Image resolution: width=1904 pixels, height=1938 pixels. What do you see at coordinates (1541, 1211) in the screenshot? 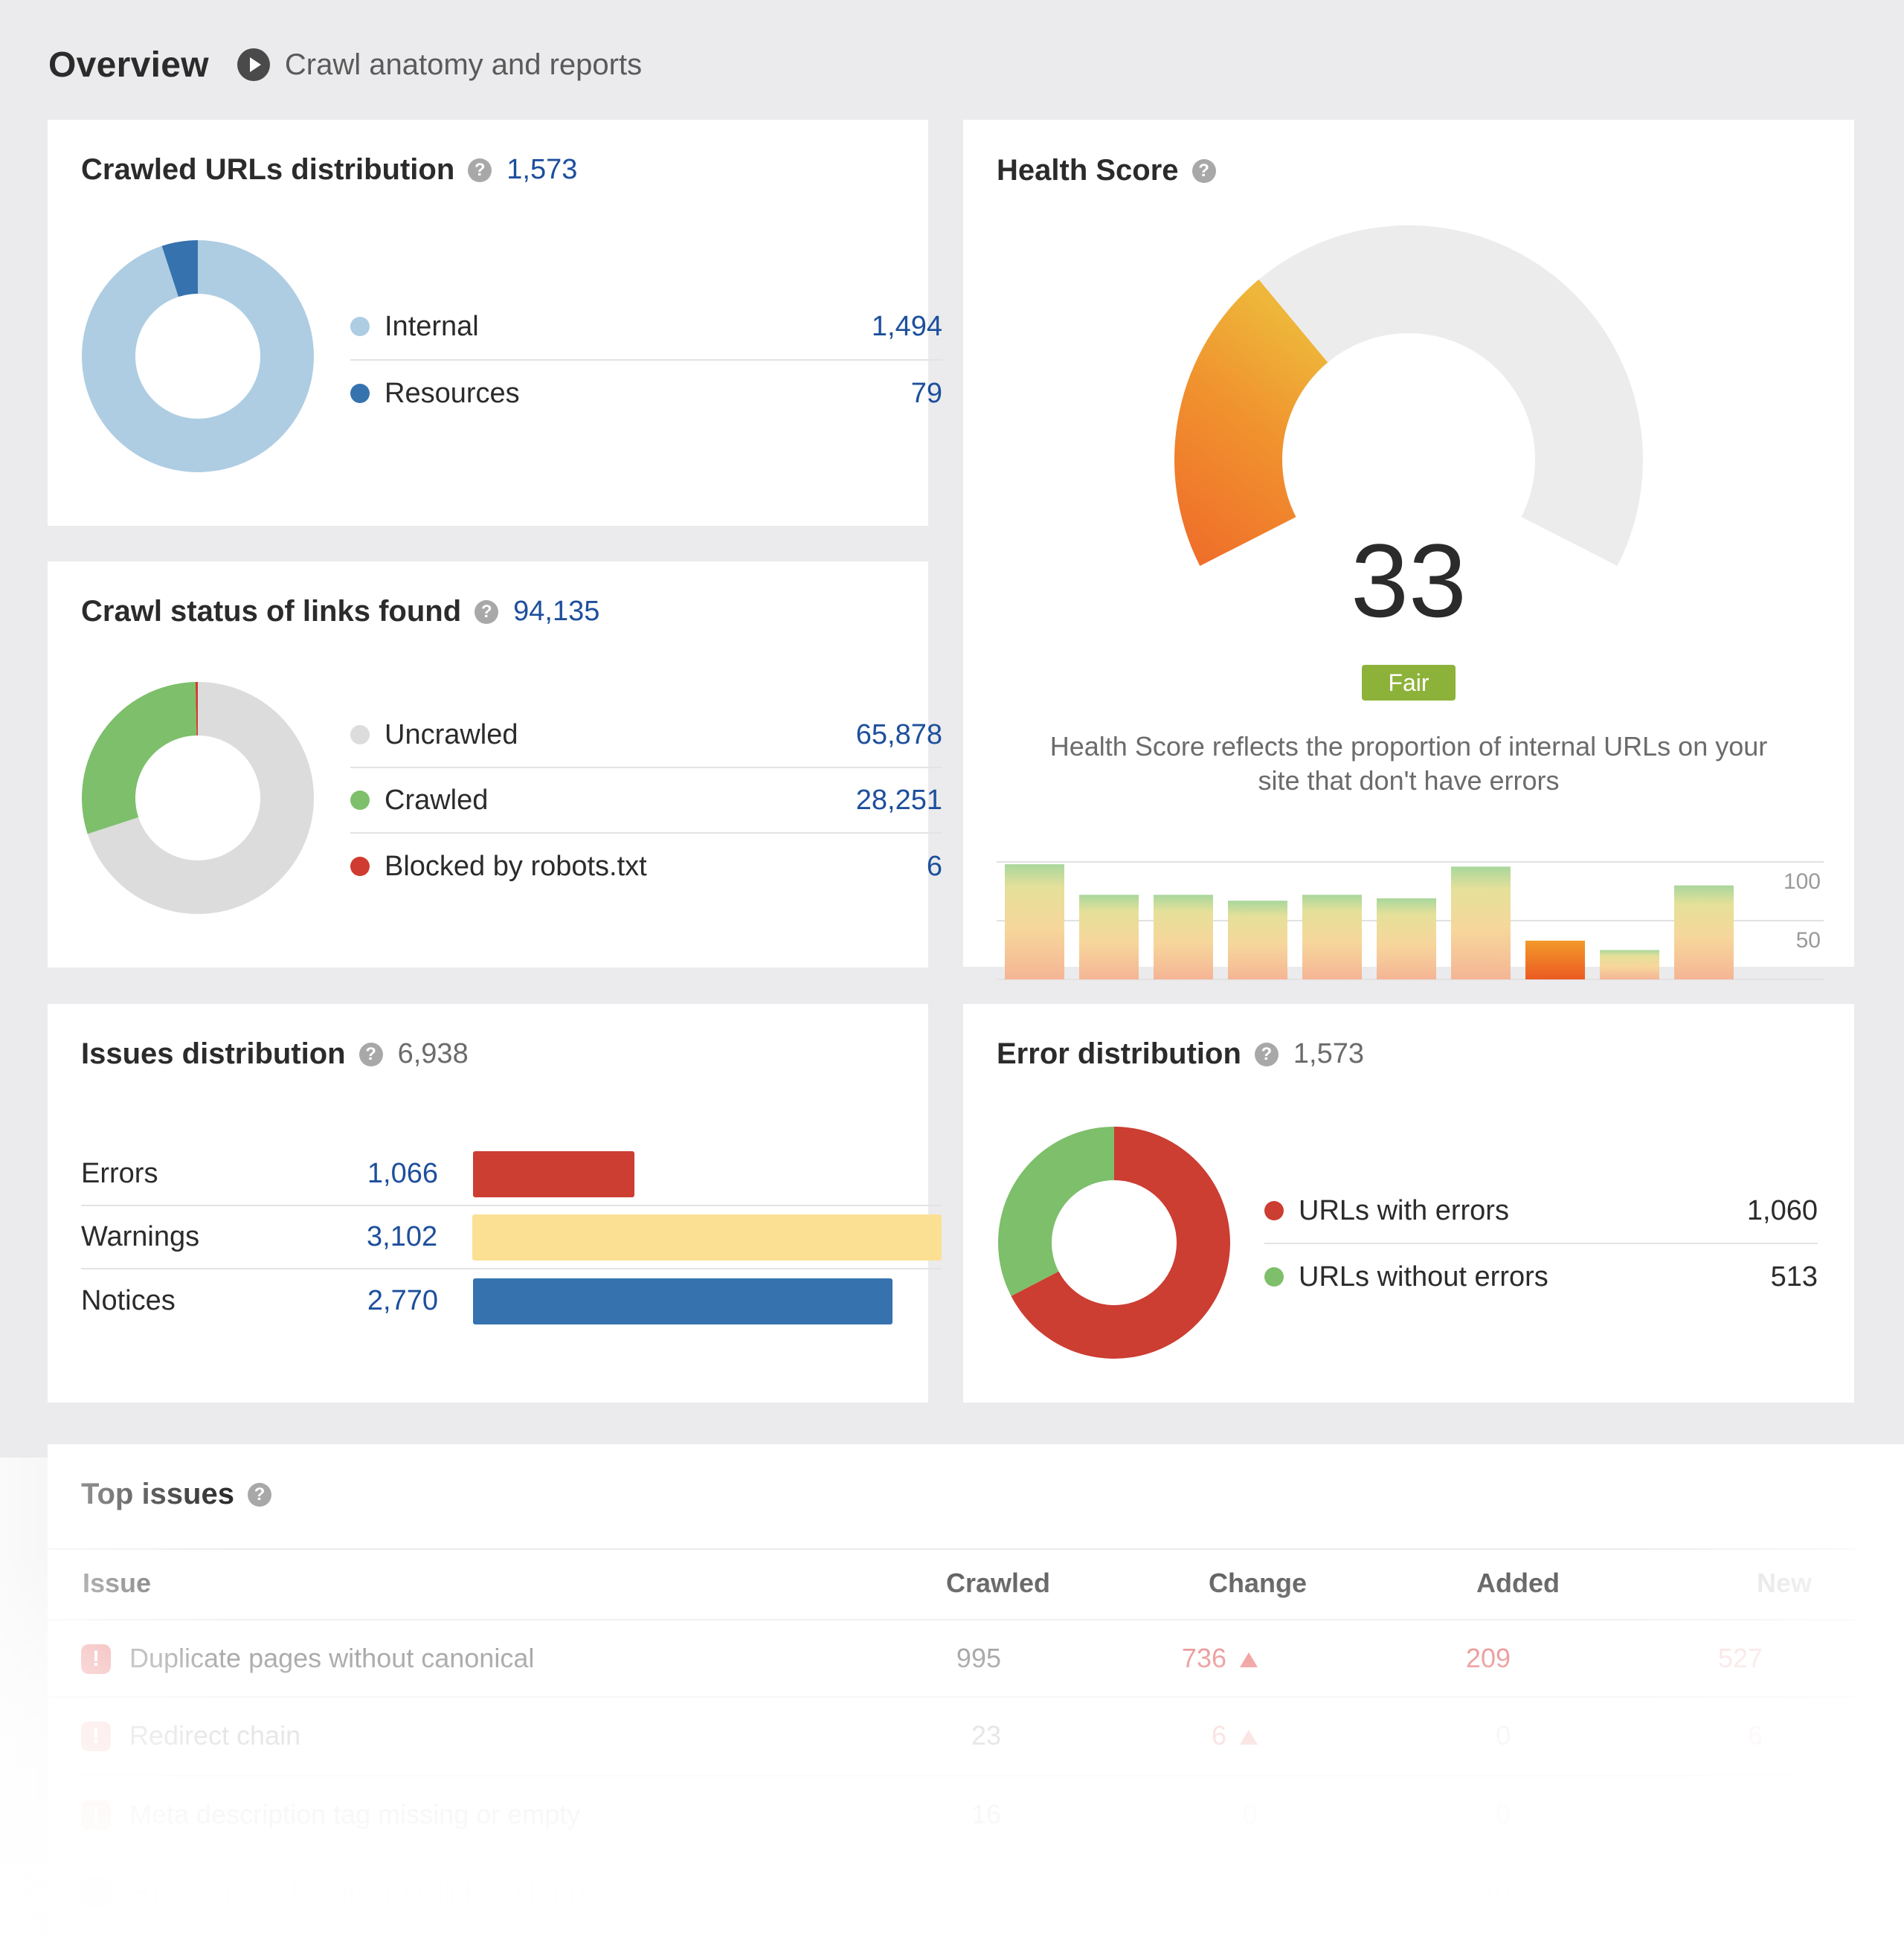
I see `legend-row-with-errors: URLs with errors 1,060` at bounding box center [1541, 1211].